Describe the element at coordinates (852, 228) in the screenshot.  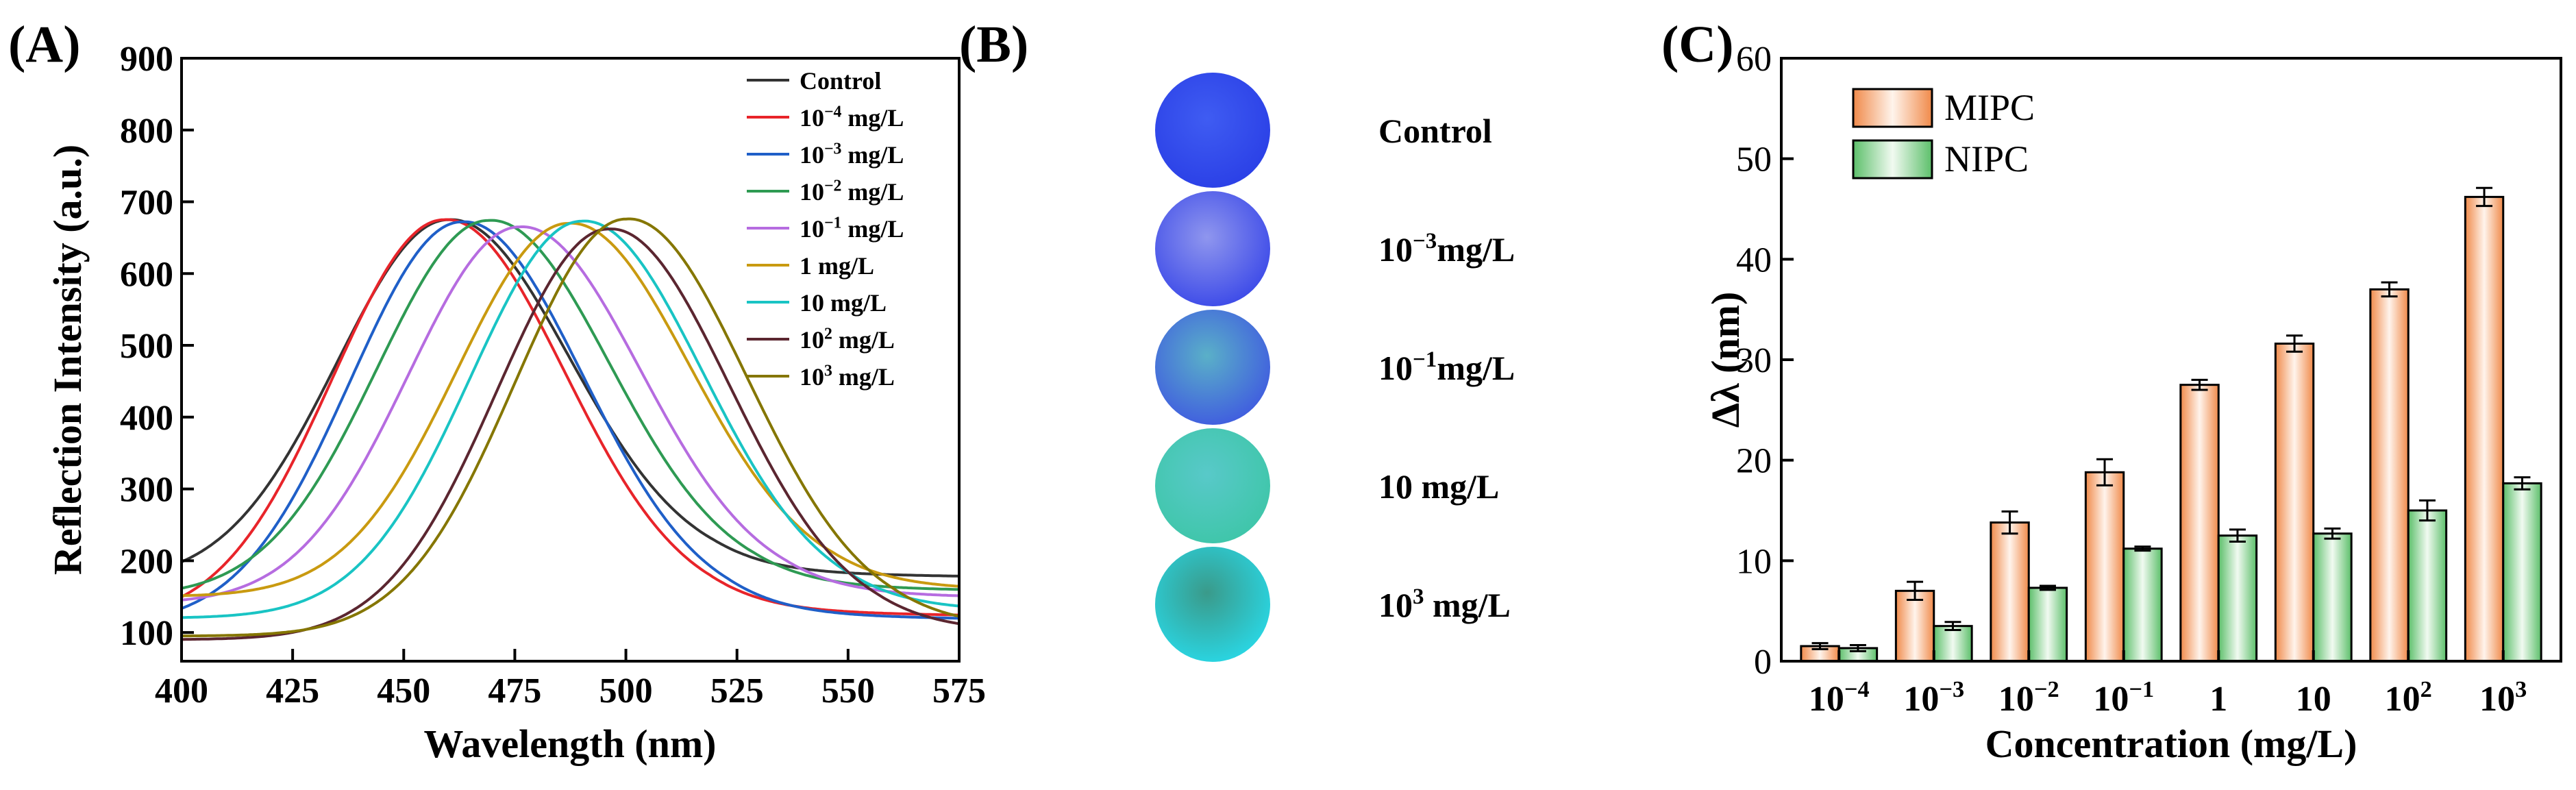
I see `legend-entry-4: 10−1 mg/L` at that location.